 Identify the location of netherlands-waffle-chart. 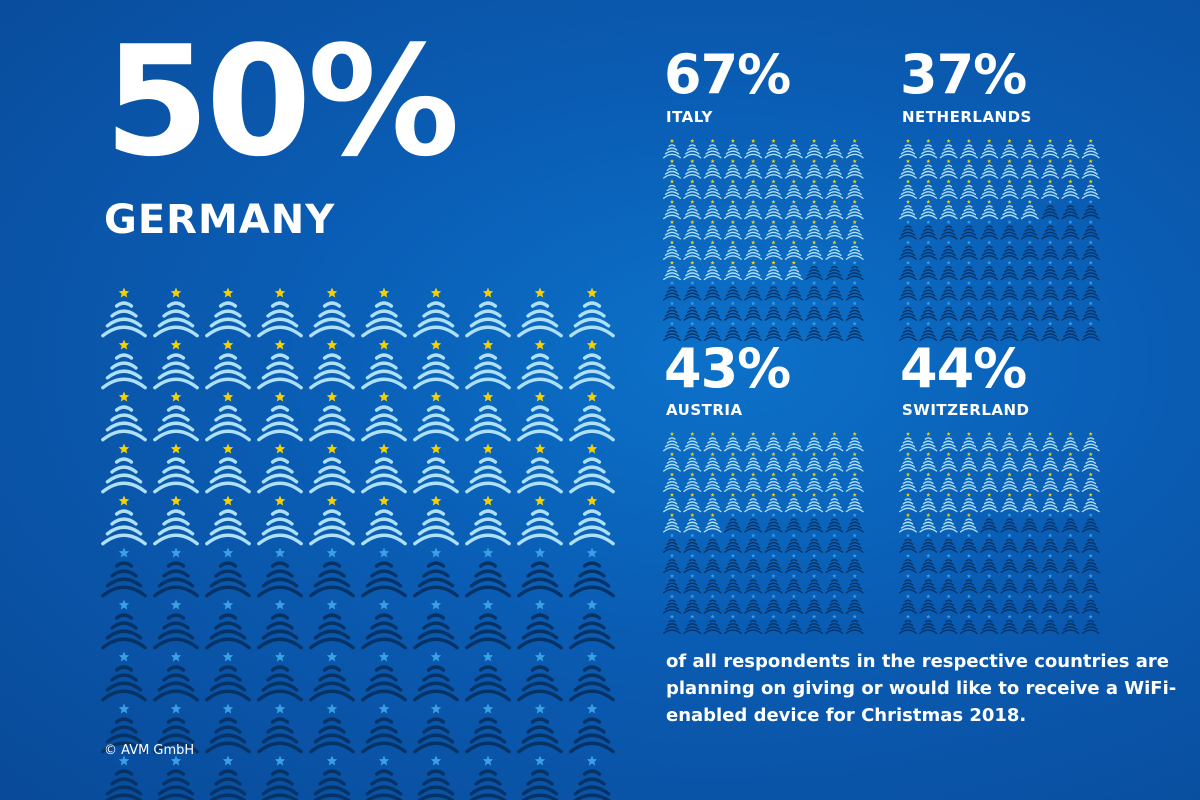
(999, 240).